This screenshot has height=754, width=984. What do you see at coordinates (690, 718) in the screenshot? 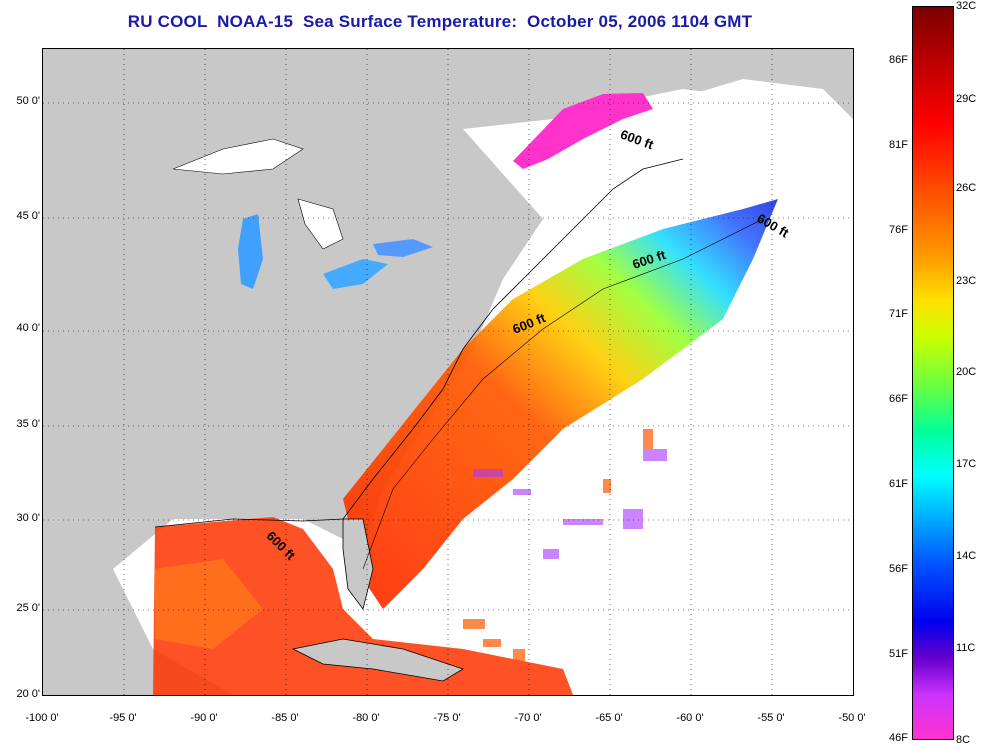
I see `lon-label: -60 0'` at bounding box center [690, 718].